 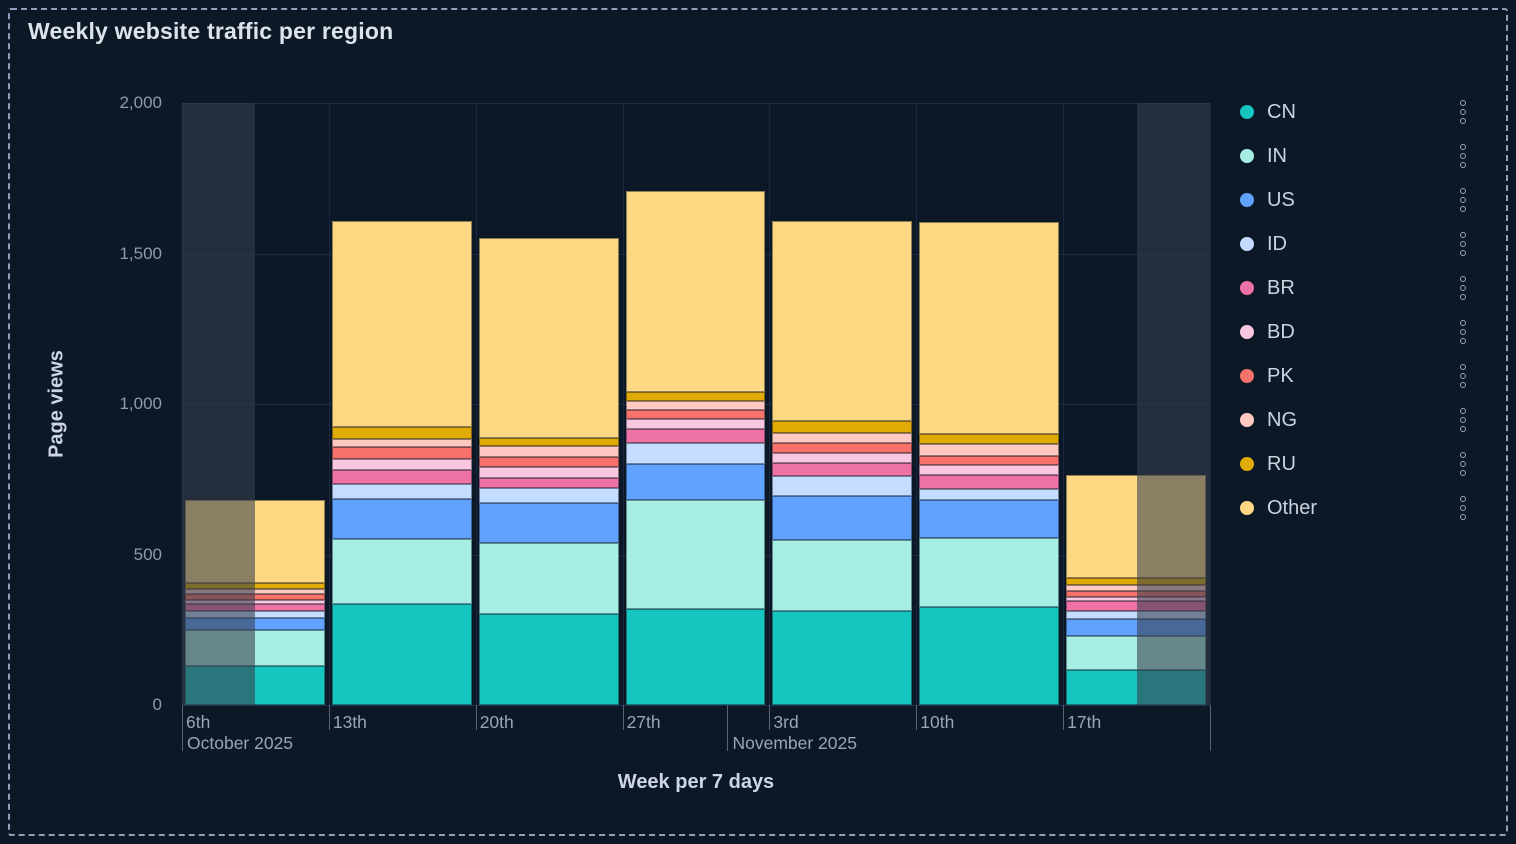 What do you see at coordinates (240, 743) in the screenshot?
I see `x-month-label: October 2025` at bounding box center [240, 743].